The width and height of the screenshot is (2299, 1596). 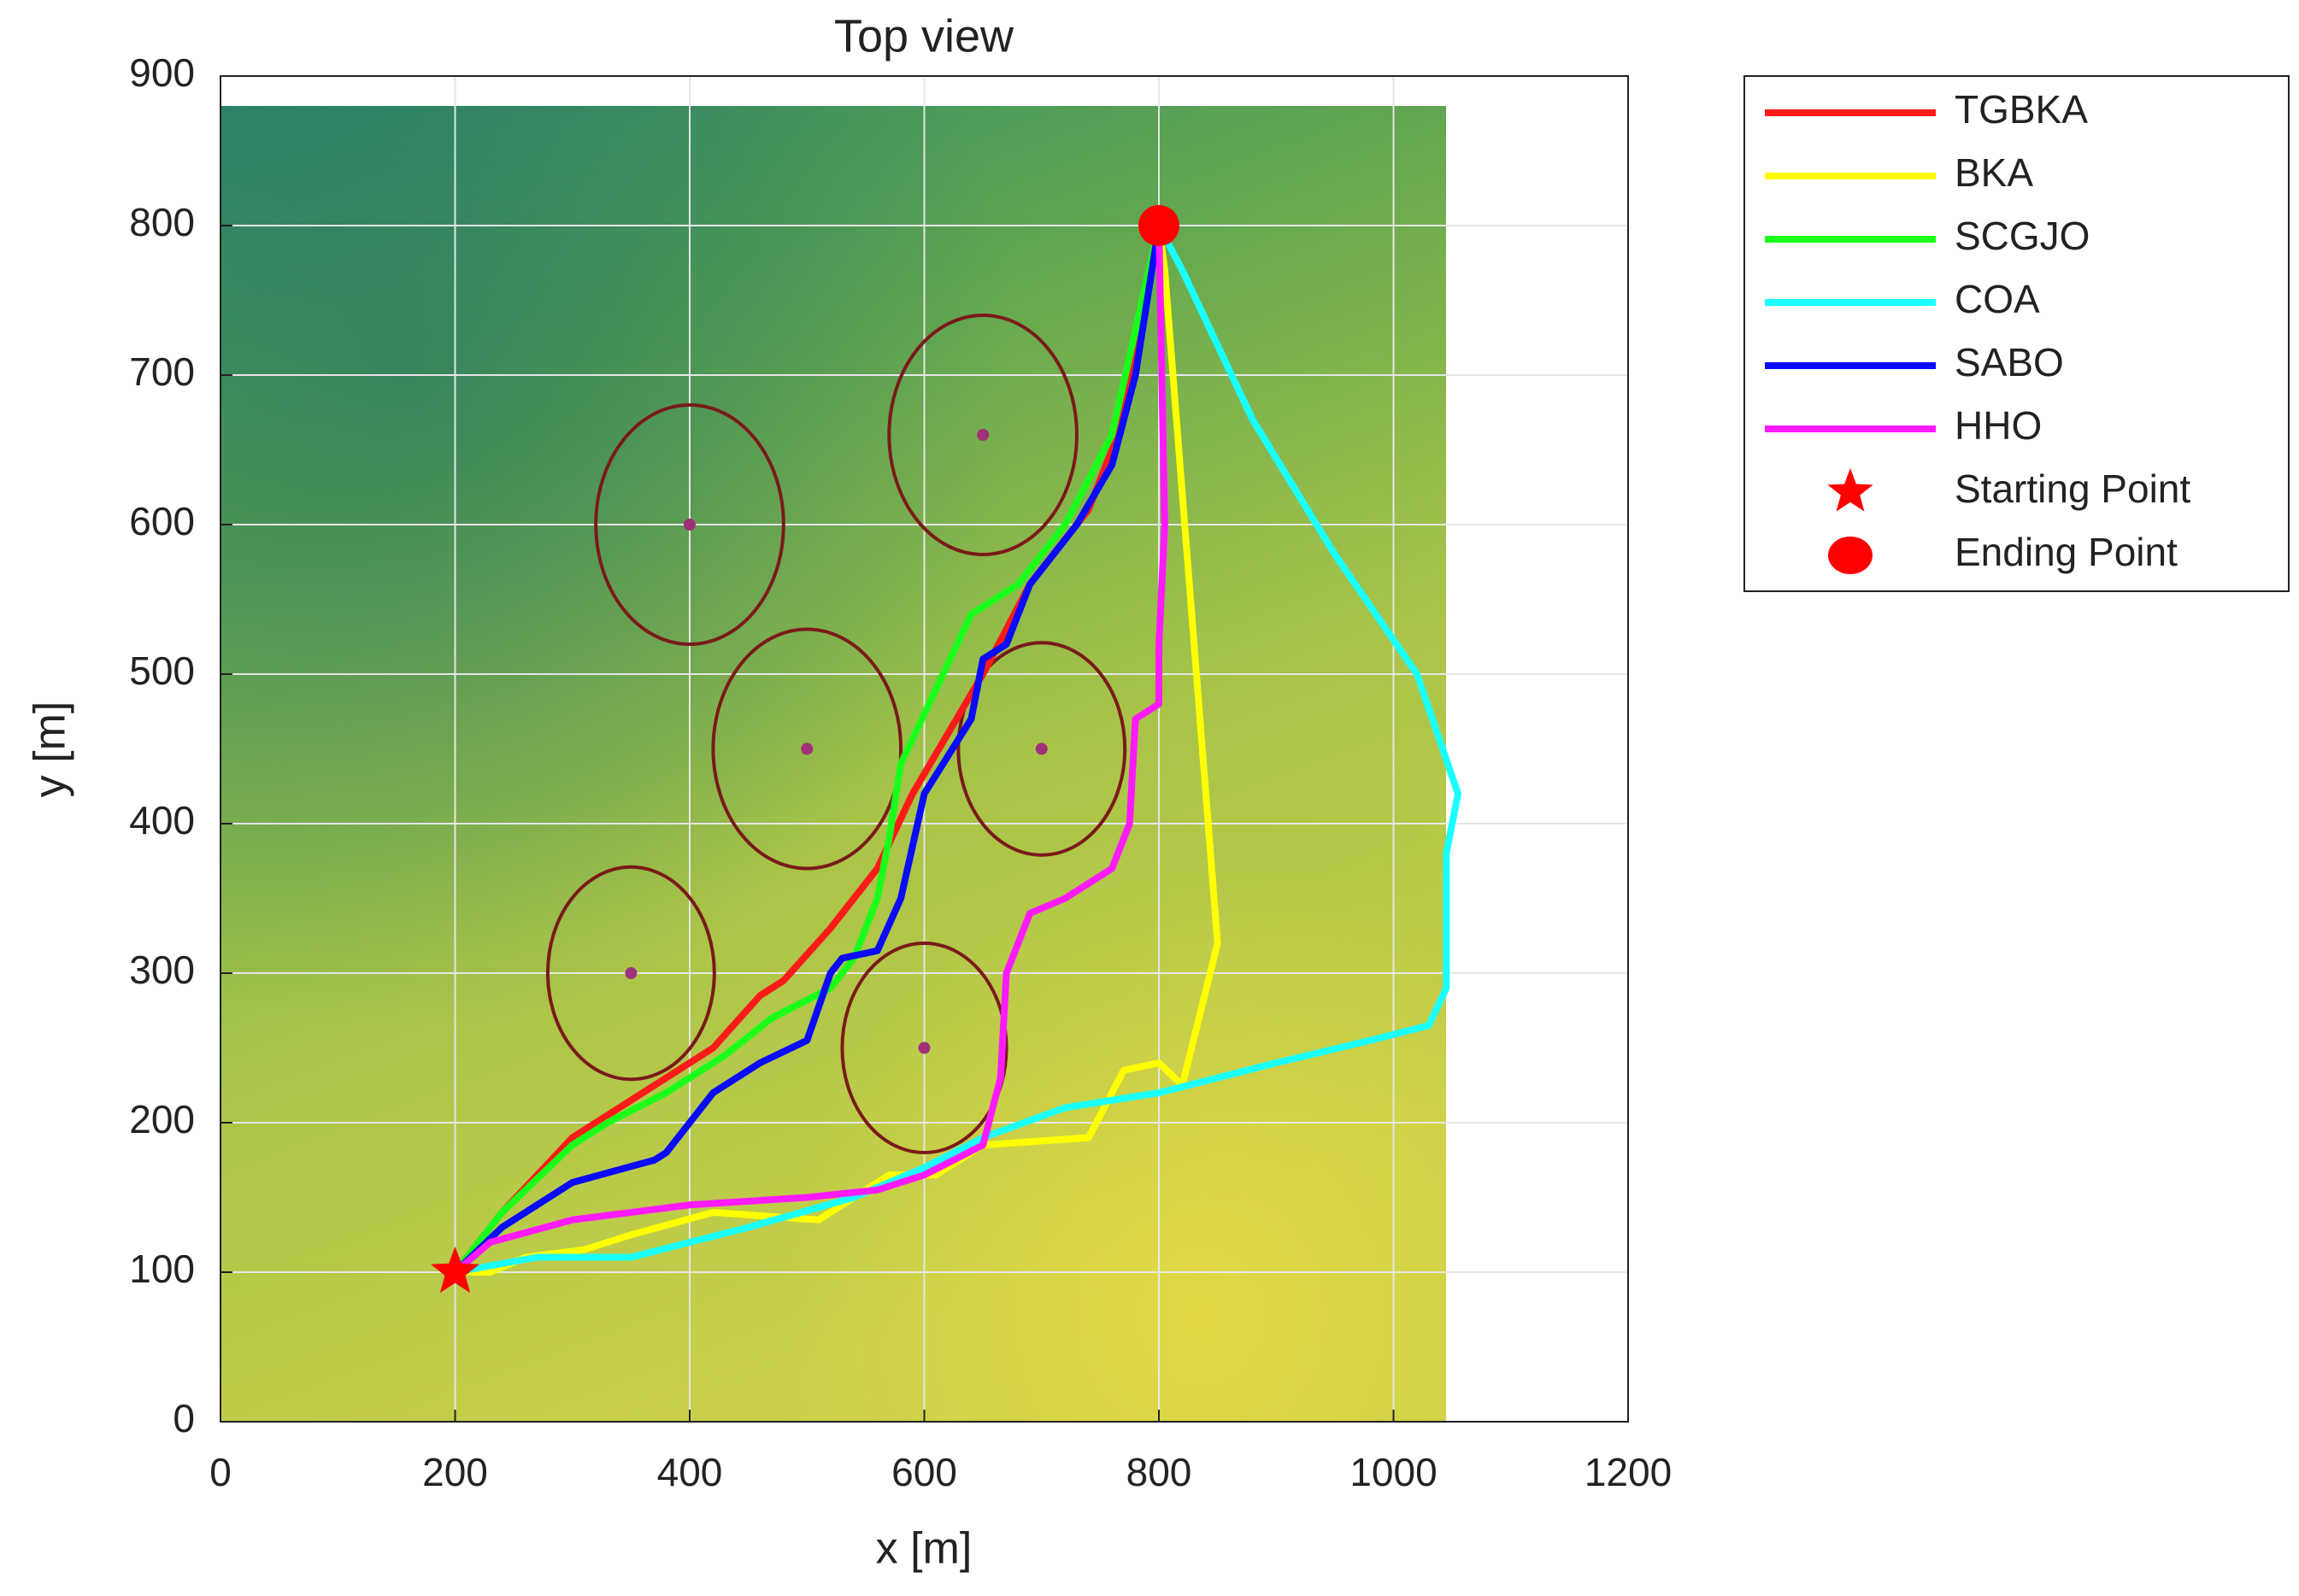 What do you see at coordinates (162, 222) in the screenshot?
I see `y-tick-label: 800` at bounding box center [162, 222].